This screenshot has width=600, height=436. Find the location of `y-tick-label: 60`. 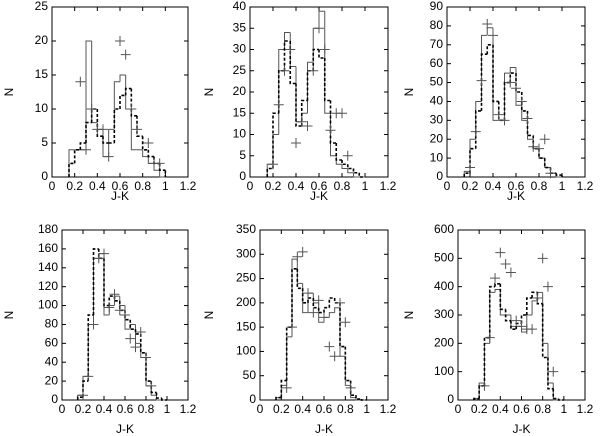

y-tick-label: 60 is located at coordinates (437, 63).